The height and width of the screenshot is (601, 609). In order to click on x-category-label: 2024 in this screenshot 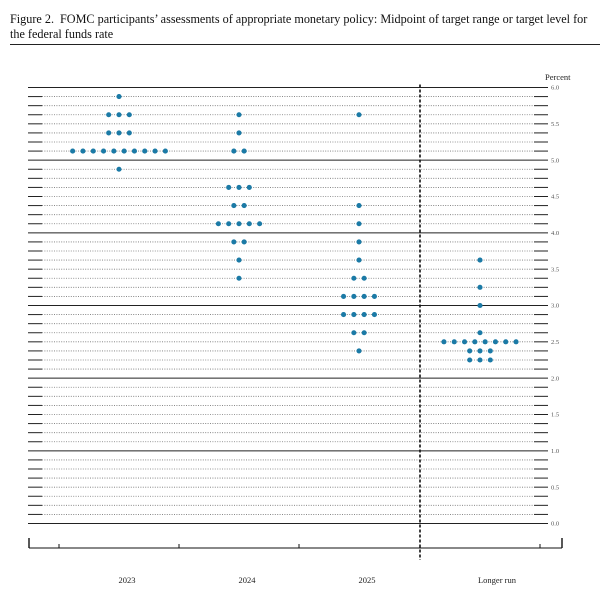, I will do `click(248, 580)`.